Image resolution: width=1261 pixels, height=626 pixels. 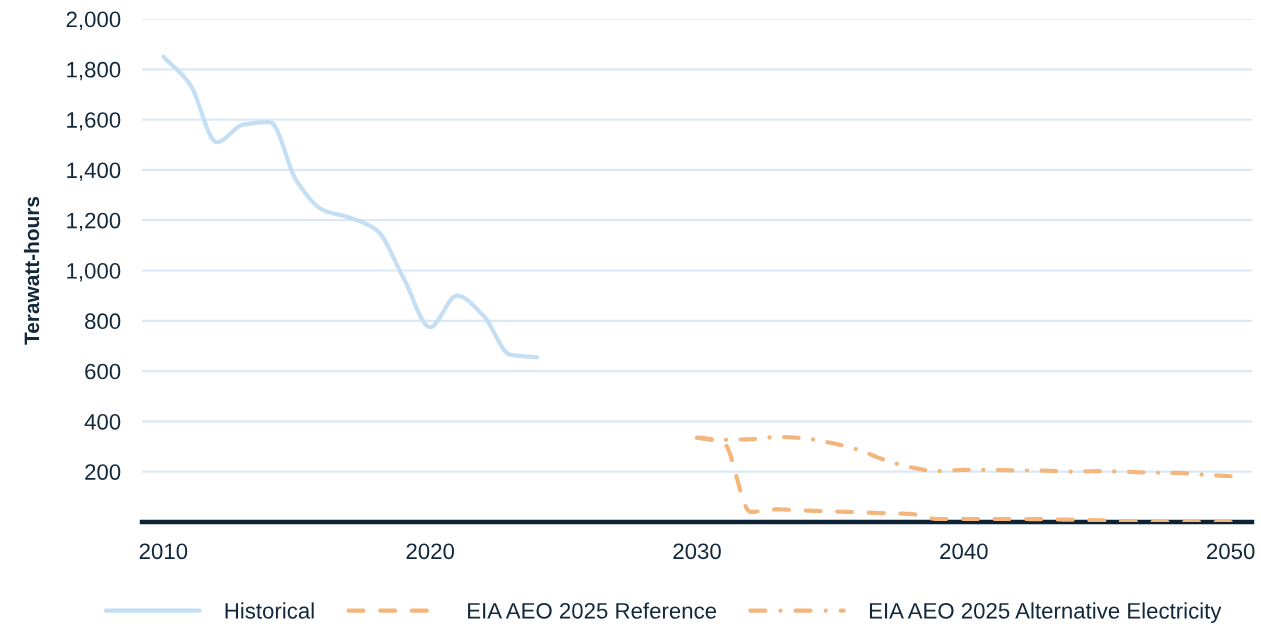 I want to click on y-tick-label: 800, so click(x=103, y=321).